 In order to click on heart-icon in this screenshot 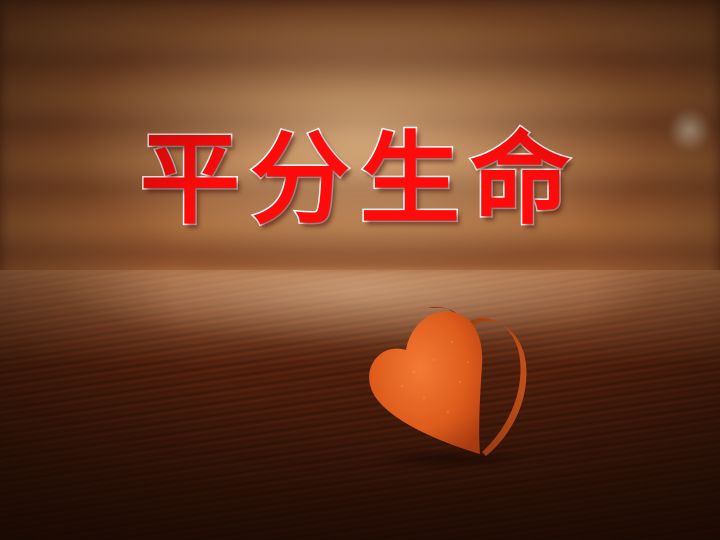, I will do `click(449, 387)`.